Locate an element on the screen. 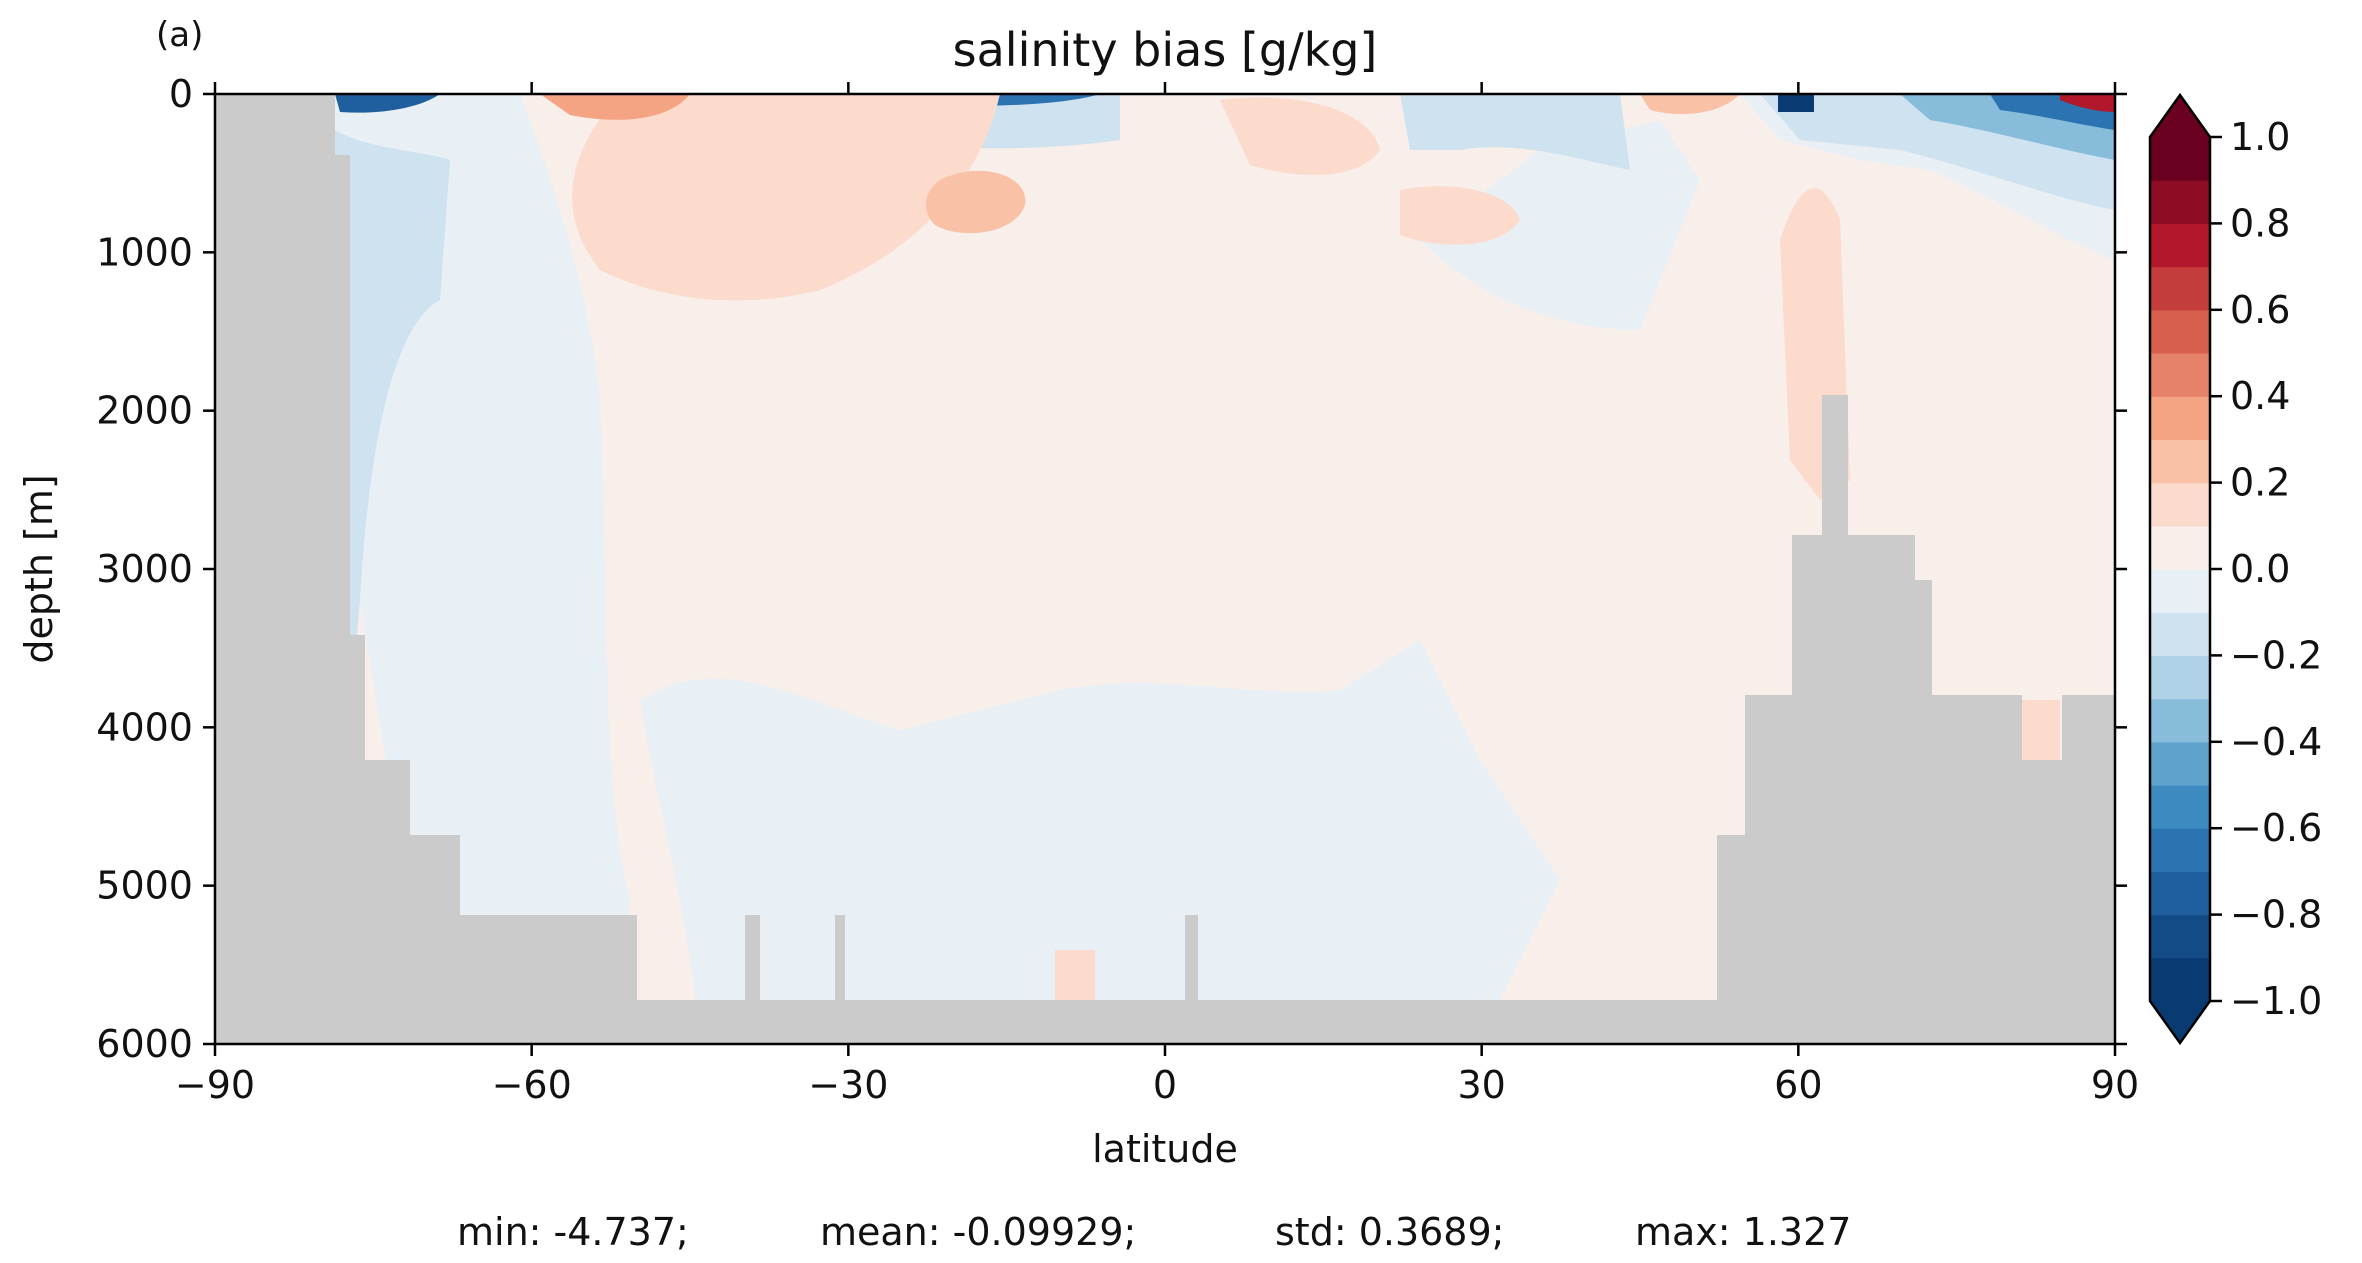 This screenshot has height=1263, width=2362. x-tick-label: 90 is located at coordinates (2115, 1085).